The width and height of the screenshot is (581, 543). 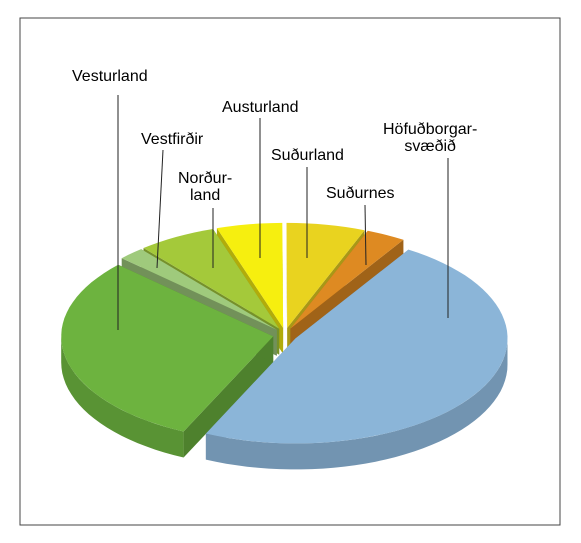 I want to click on slice-label: Suðurland, so click(x=307, y=155).